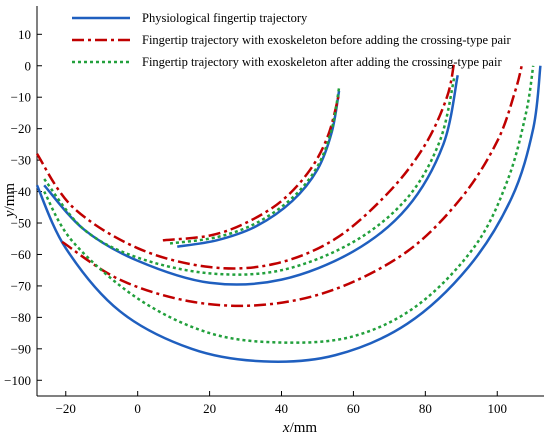 The image size is (550, 440). I want to click on x-axis-var: x, so click(286, 428).